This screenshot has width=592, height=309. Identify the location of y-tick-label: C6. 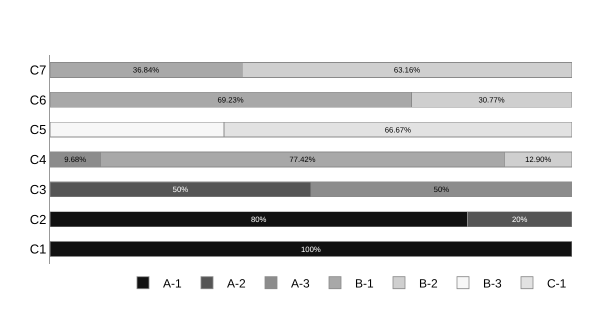
(38, 100).